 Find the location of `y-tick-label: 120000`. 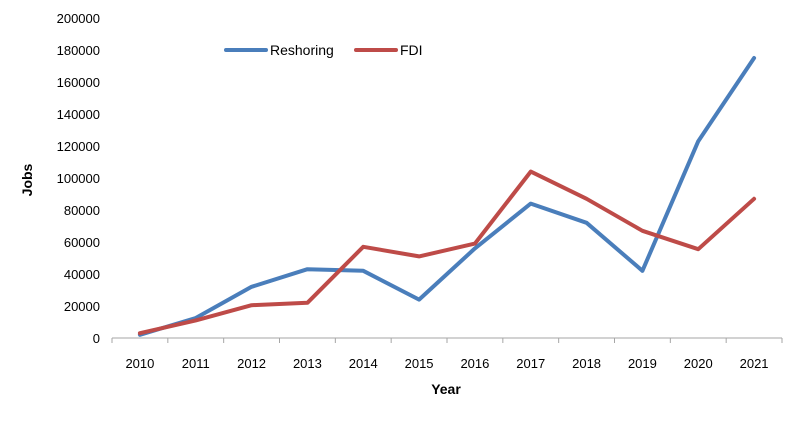

y-tick-label: 120000 is located at coordinates (78, 146).